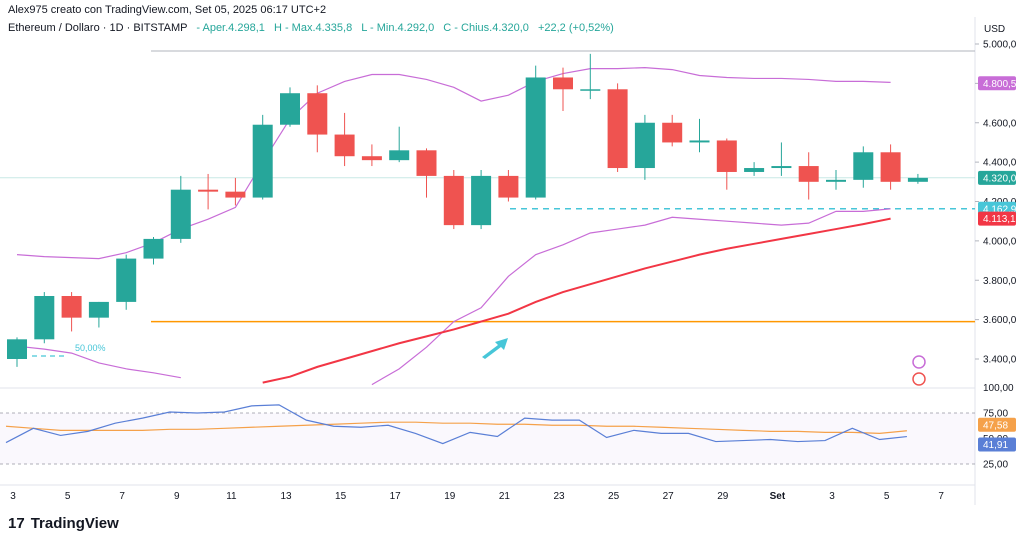  I want to click on tradingview-logo: 17 TradingView, so click(63, 523).